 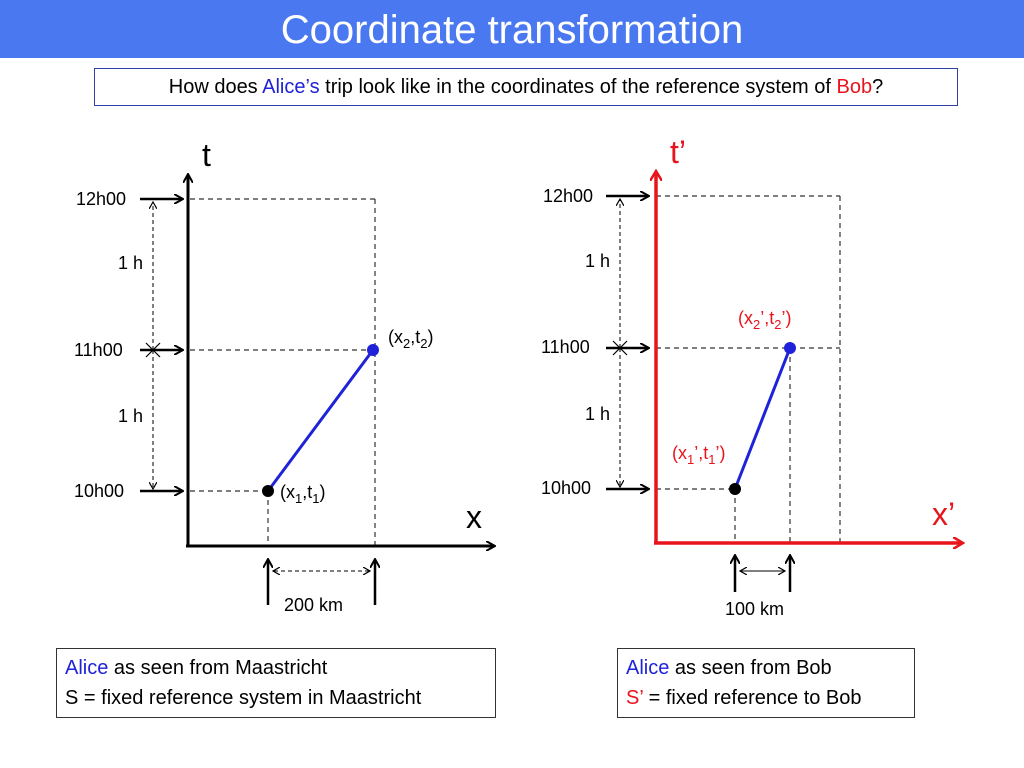 I want to click on question-alice: Alice’s, so click(x=291, y=87).